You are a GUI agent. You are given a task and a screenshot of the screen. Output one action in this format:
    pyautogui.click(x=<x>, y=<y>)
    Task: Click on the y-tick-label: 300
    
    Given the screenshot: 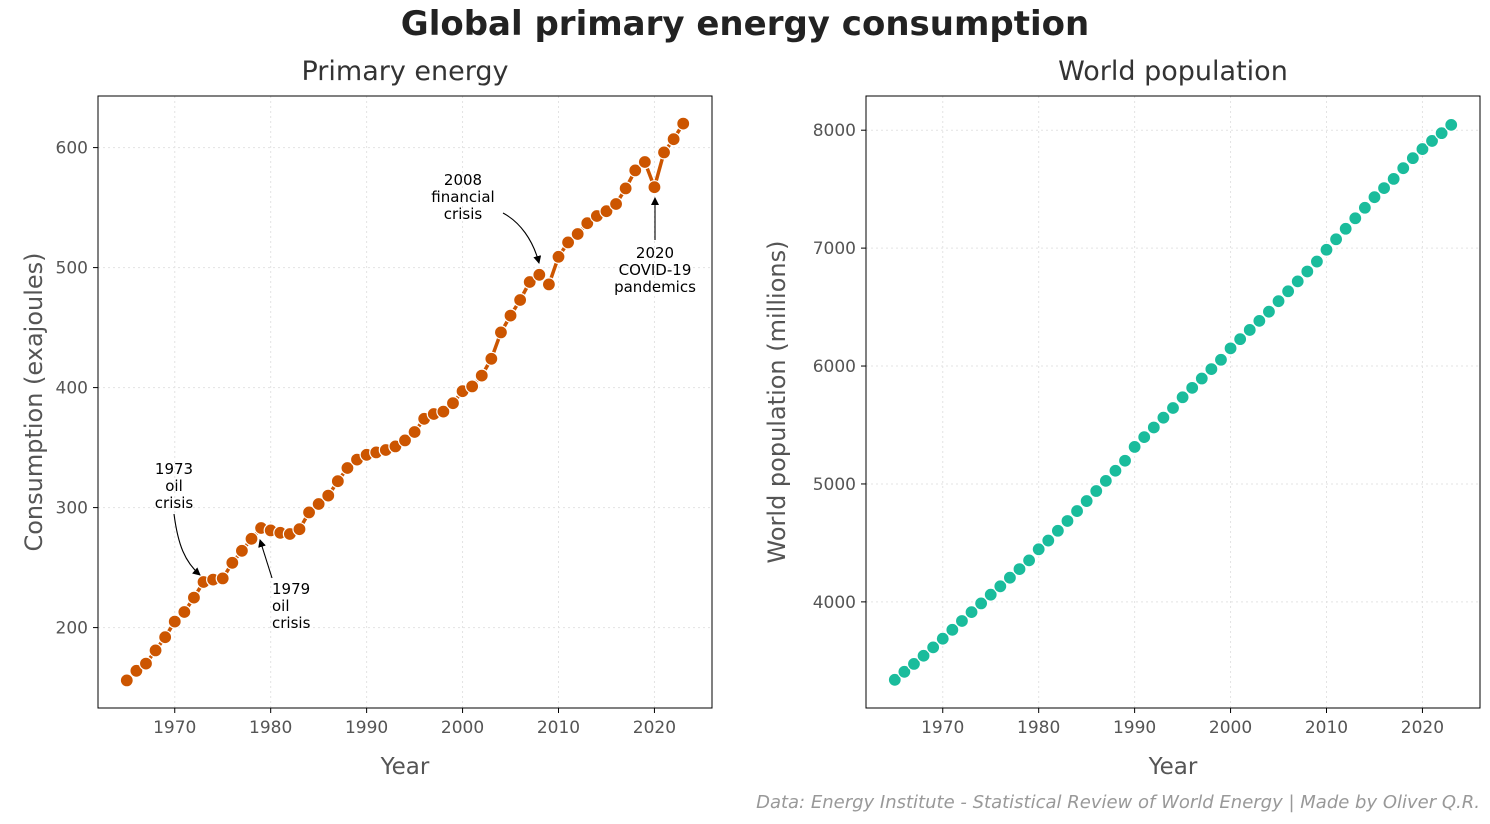 What is the action you would take?
    pyautogui.click(x=72, y=509)
    